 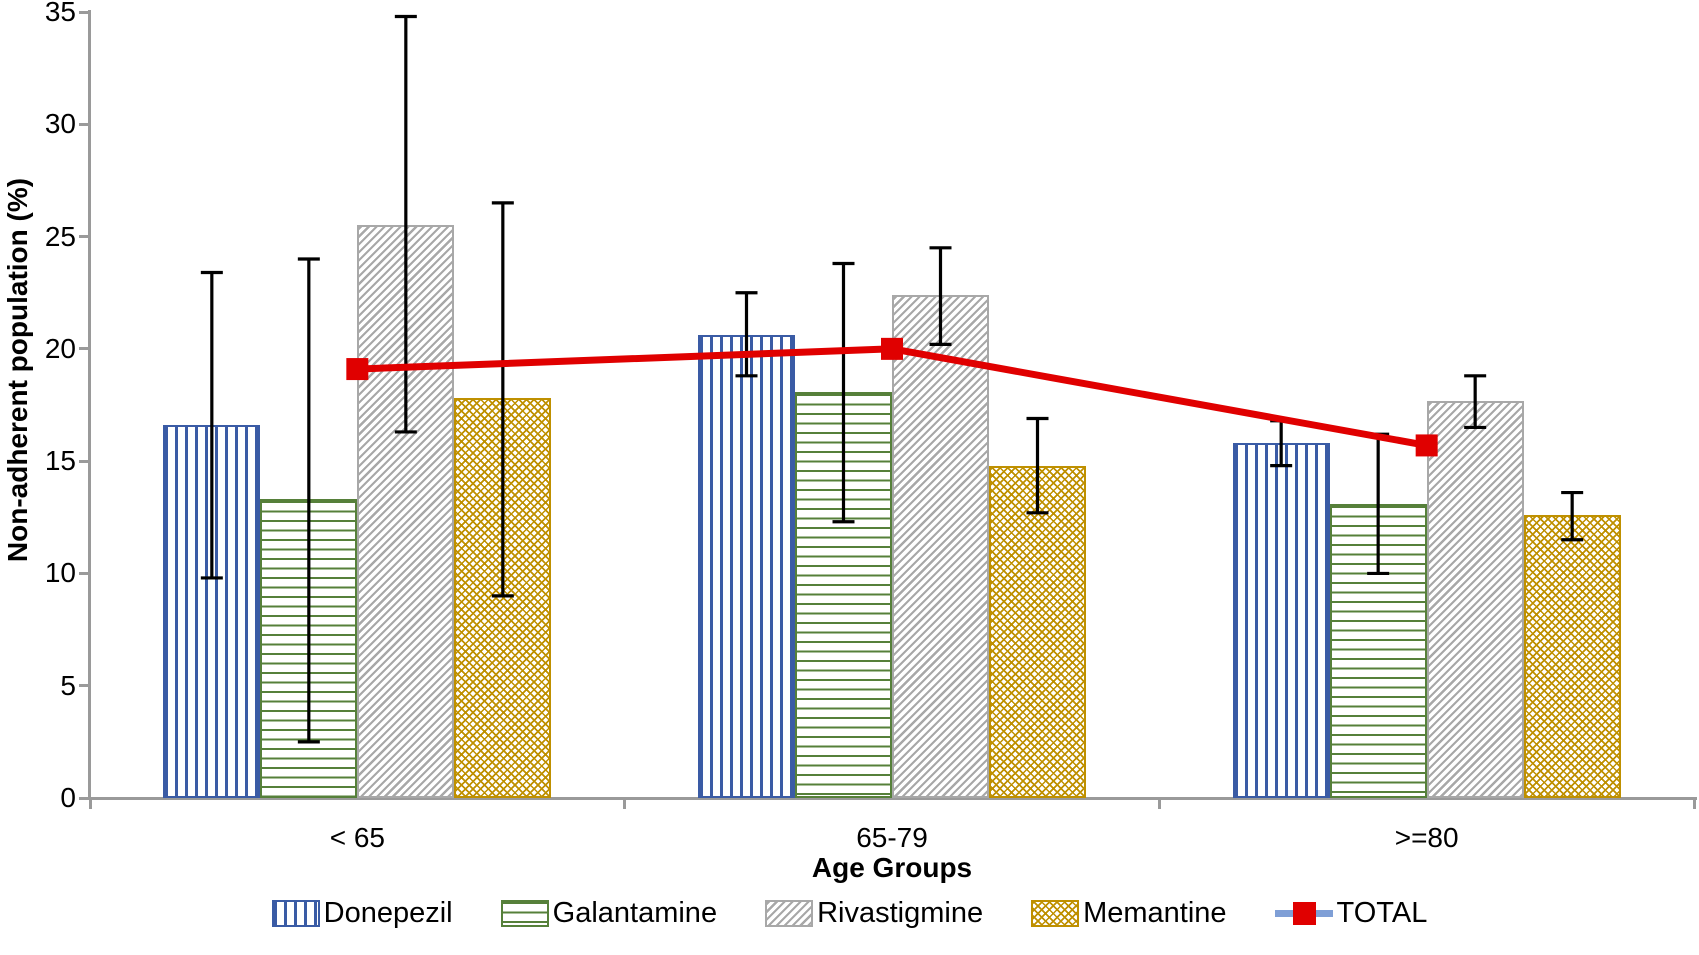 What do you see at coordinates (635, 913) in the screenshot?
I see `legend-label-galantamine: Galantamine` at bounding box center [635, 913].